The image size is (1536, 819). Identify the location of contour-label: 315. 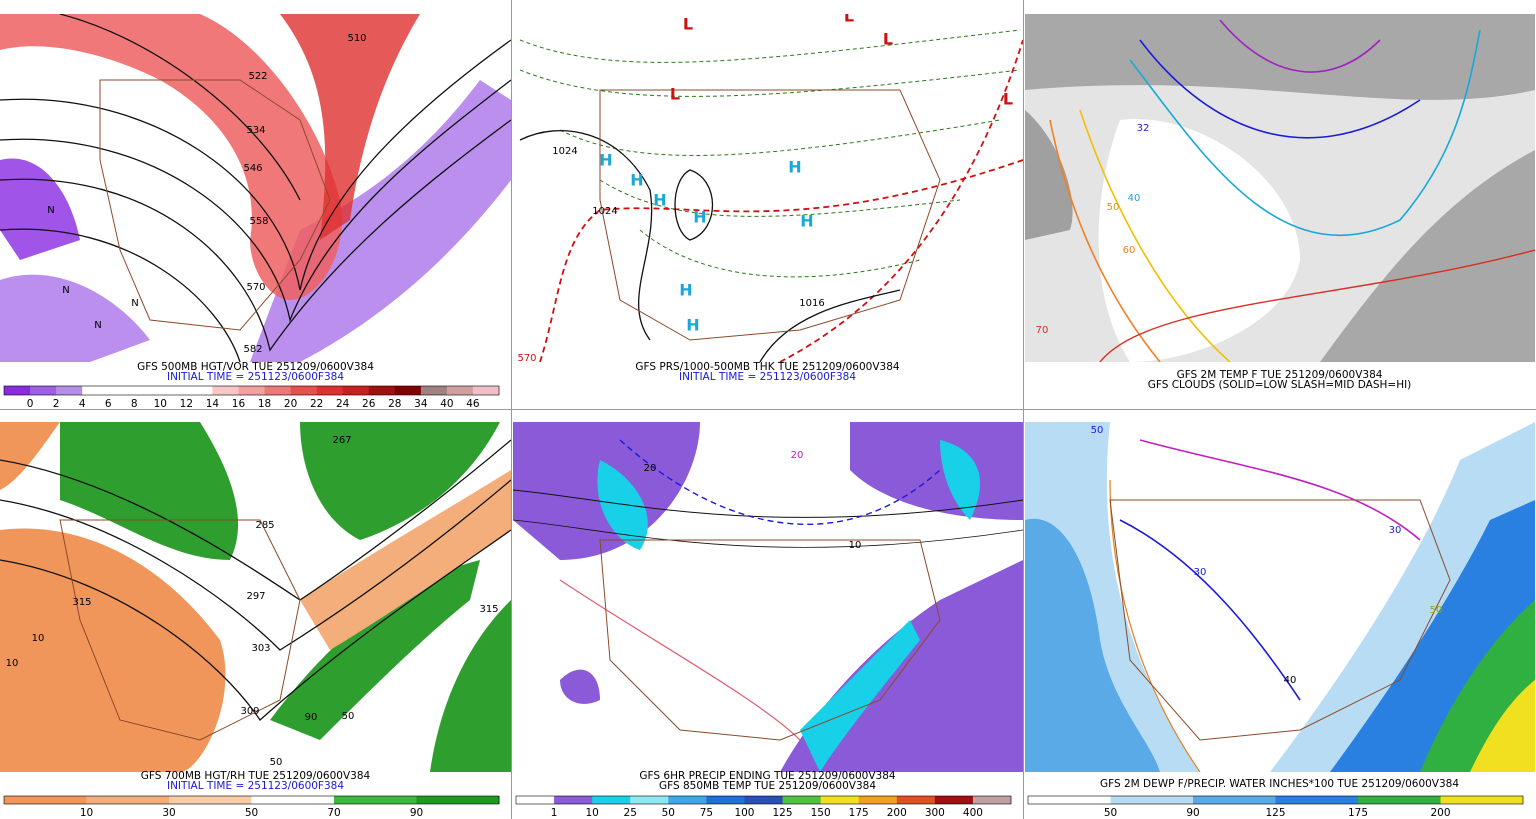
(488, 609).